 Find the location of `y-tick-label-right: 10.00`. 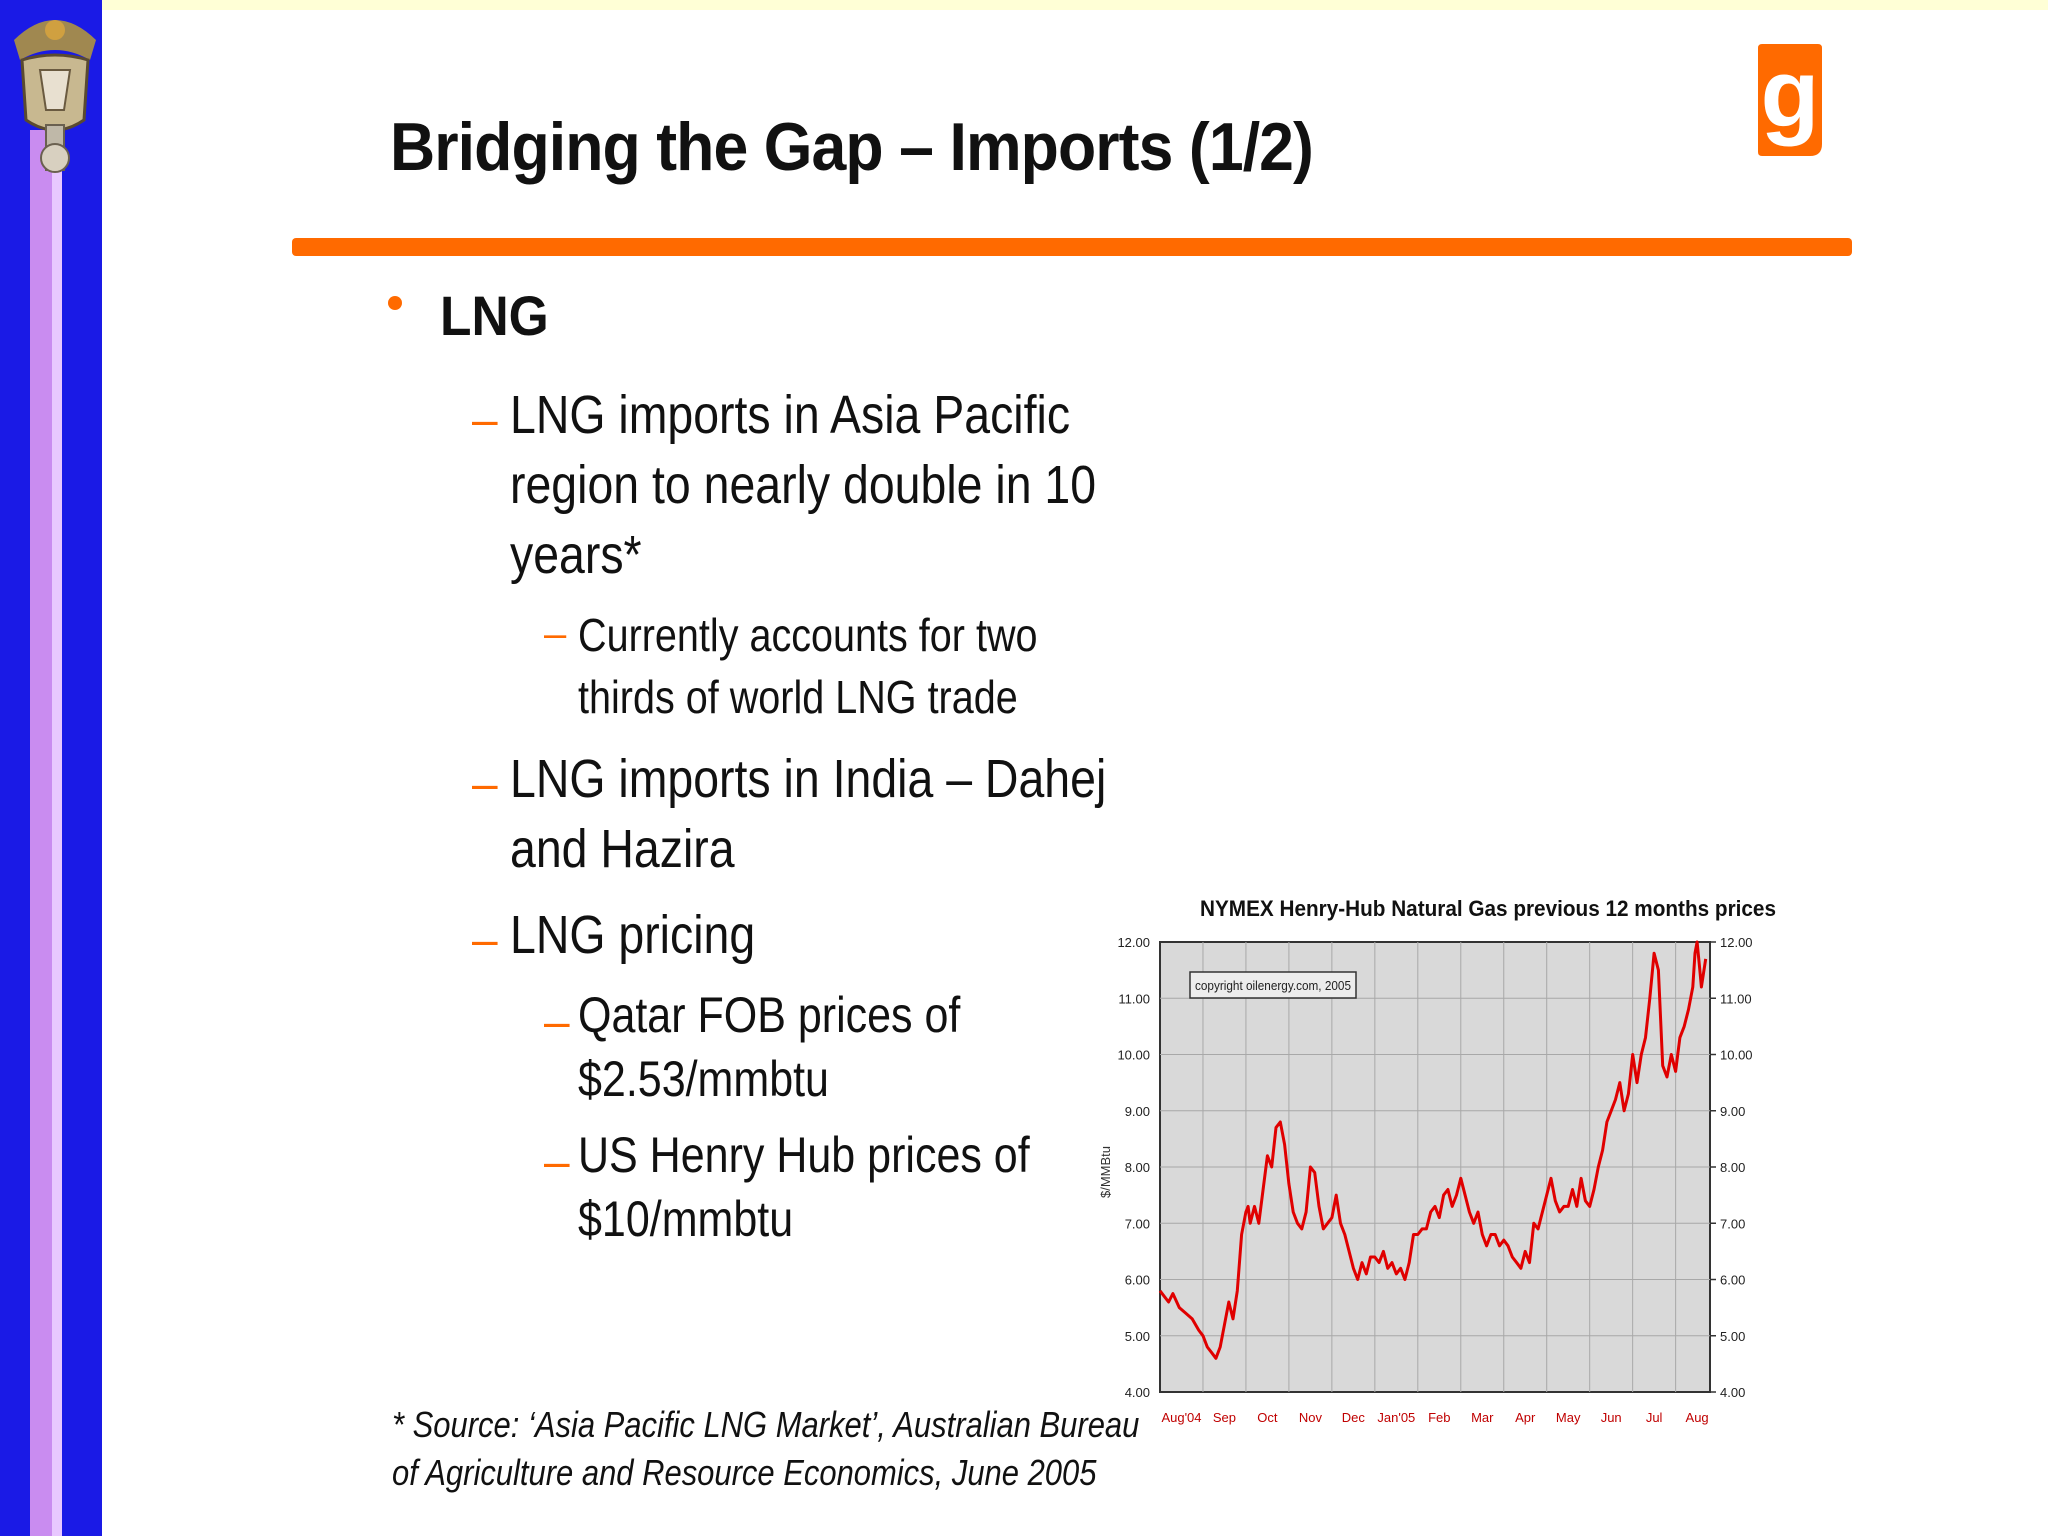

y-tick-label-right: 10.00 is located at coordinates (1736, 1055).